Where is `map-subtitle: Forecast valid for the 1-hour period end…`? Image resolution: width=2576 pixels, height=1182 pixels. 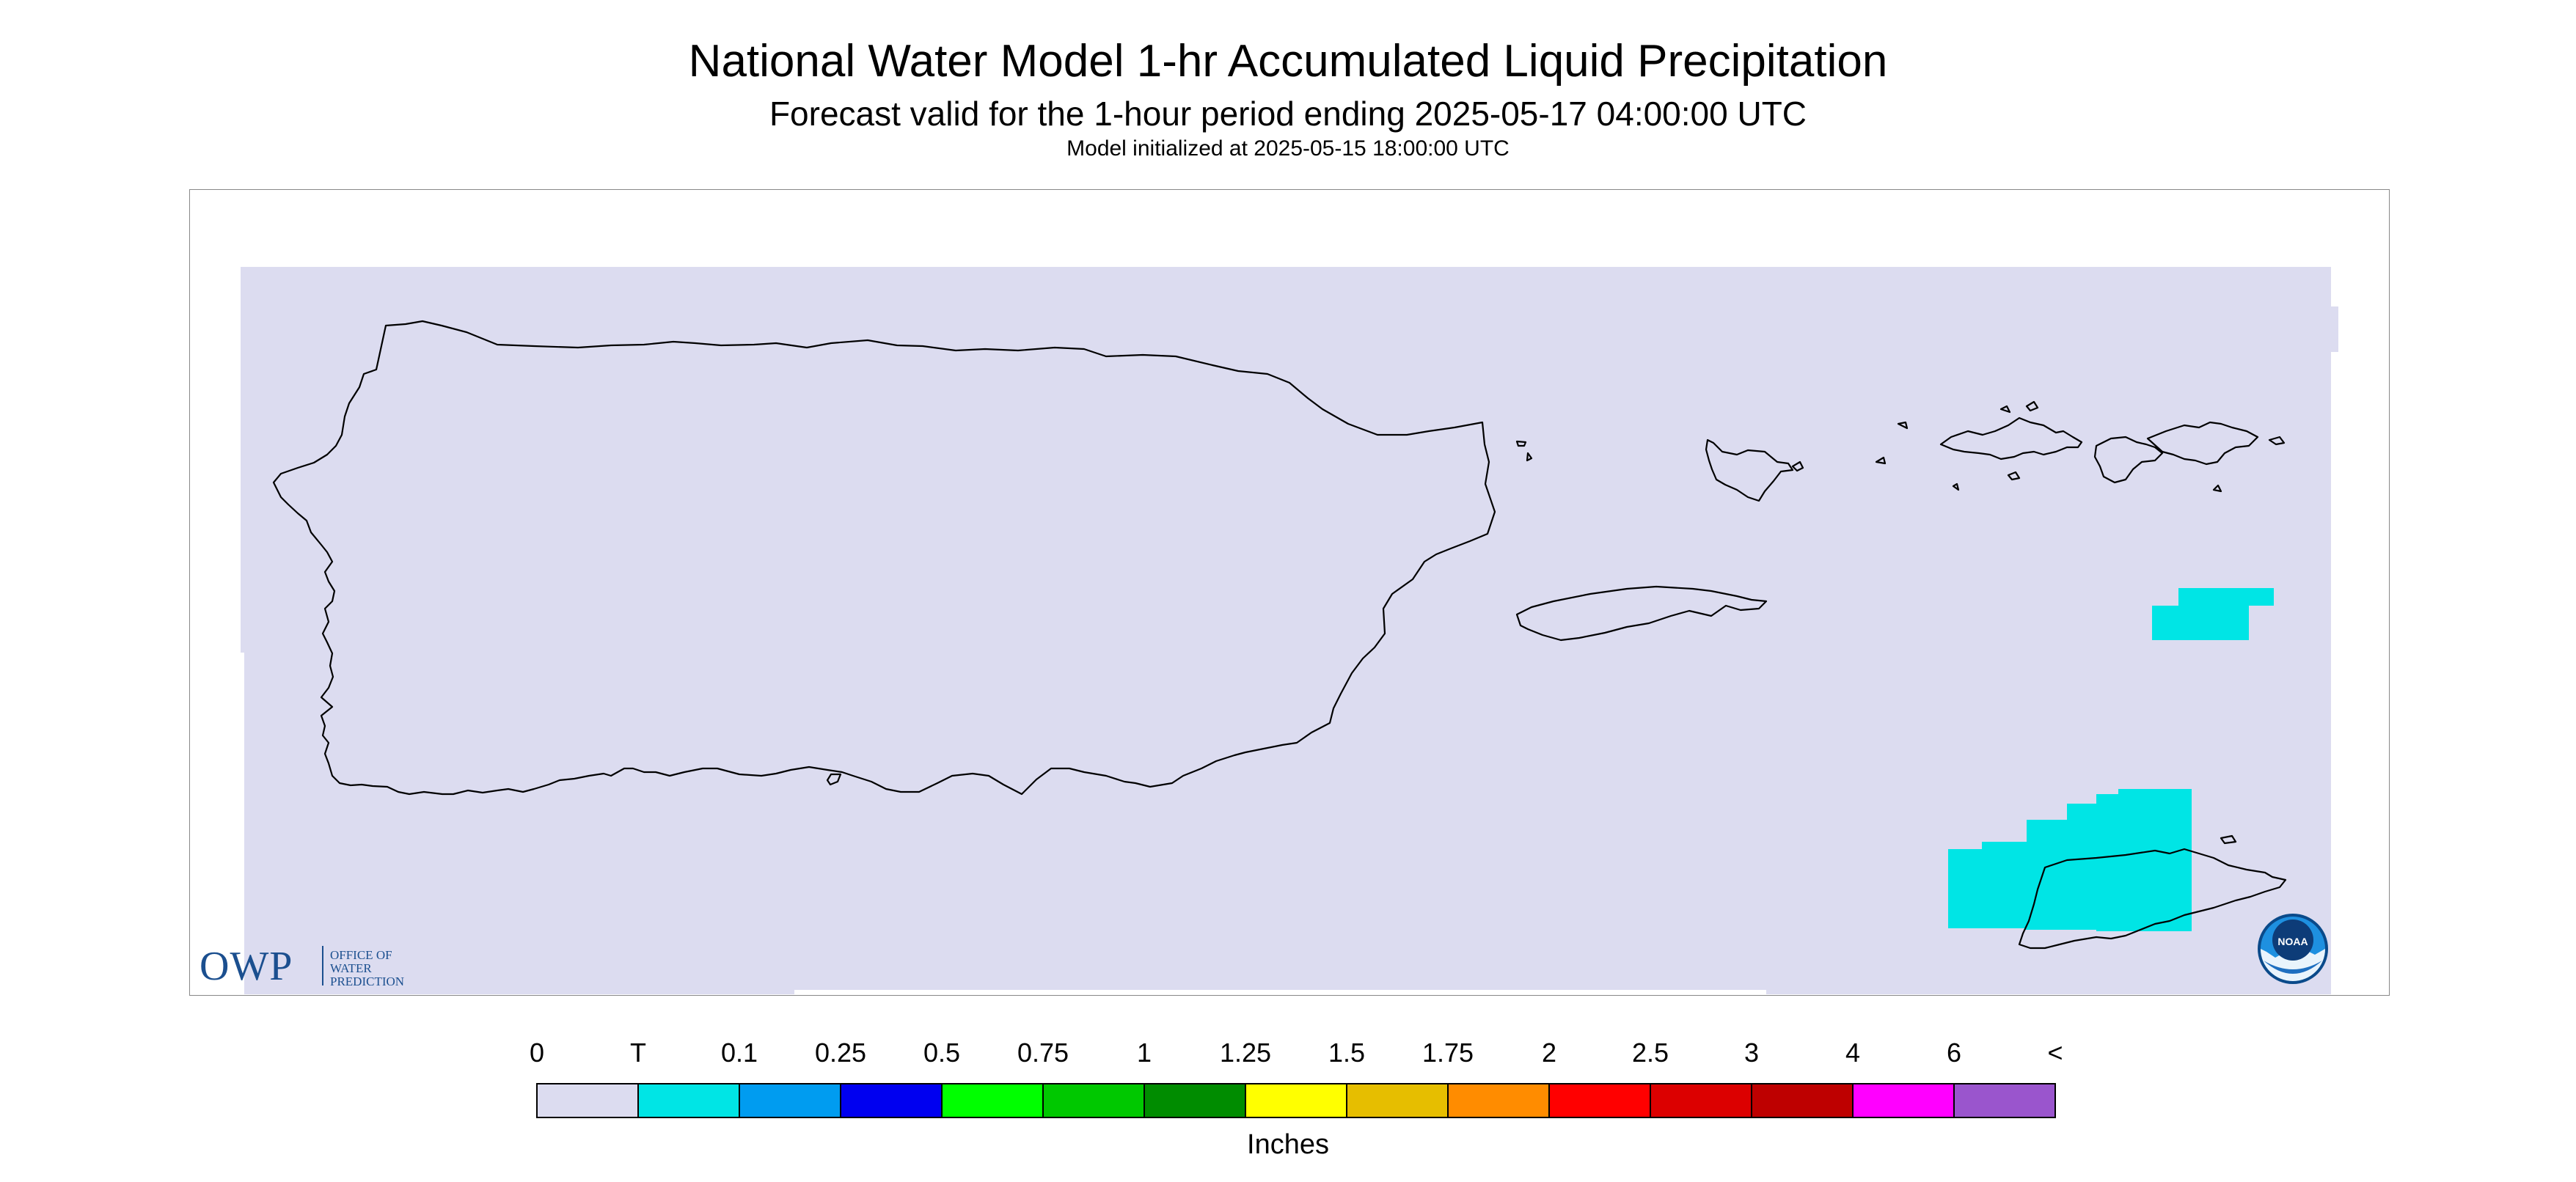 map-subtitle: Forecast valid for the 1-hour period end… is located at coordinates (1288, 114).